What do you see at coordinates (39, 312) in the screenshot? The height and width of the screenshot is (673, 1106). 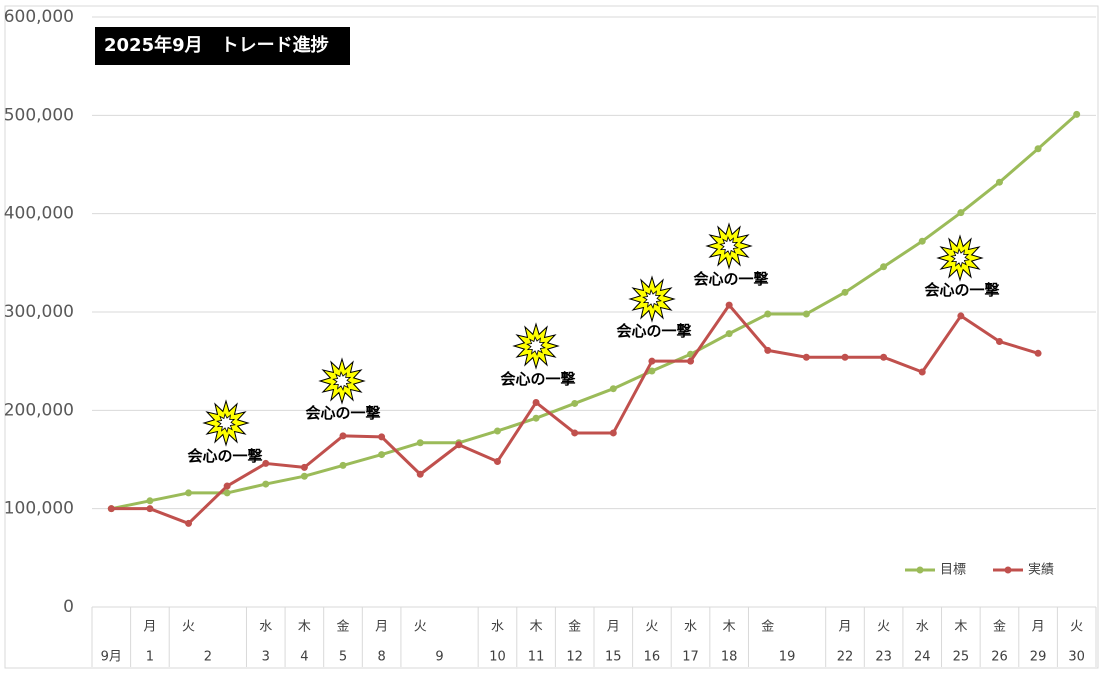 I see `y-tick-label: 300,000` at bounding box center [39, 312].